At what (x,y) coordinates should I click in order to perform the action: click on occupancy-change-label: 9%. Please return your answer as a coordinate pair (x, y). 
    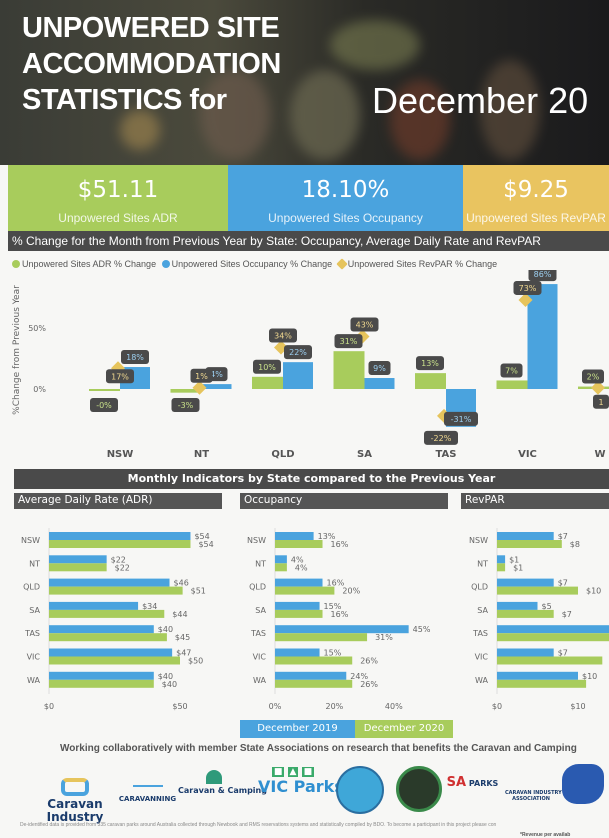
    Looking at the image, I should click on (379, 368).